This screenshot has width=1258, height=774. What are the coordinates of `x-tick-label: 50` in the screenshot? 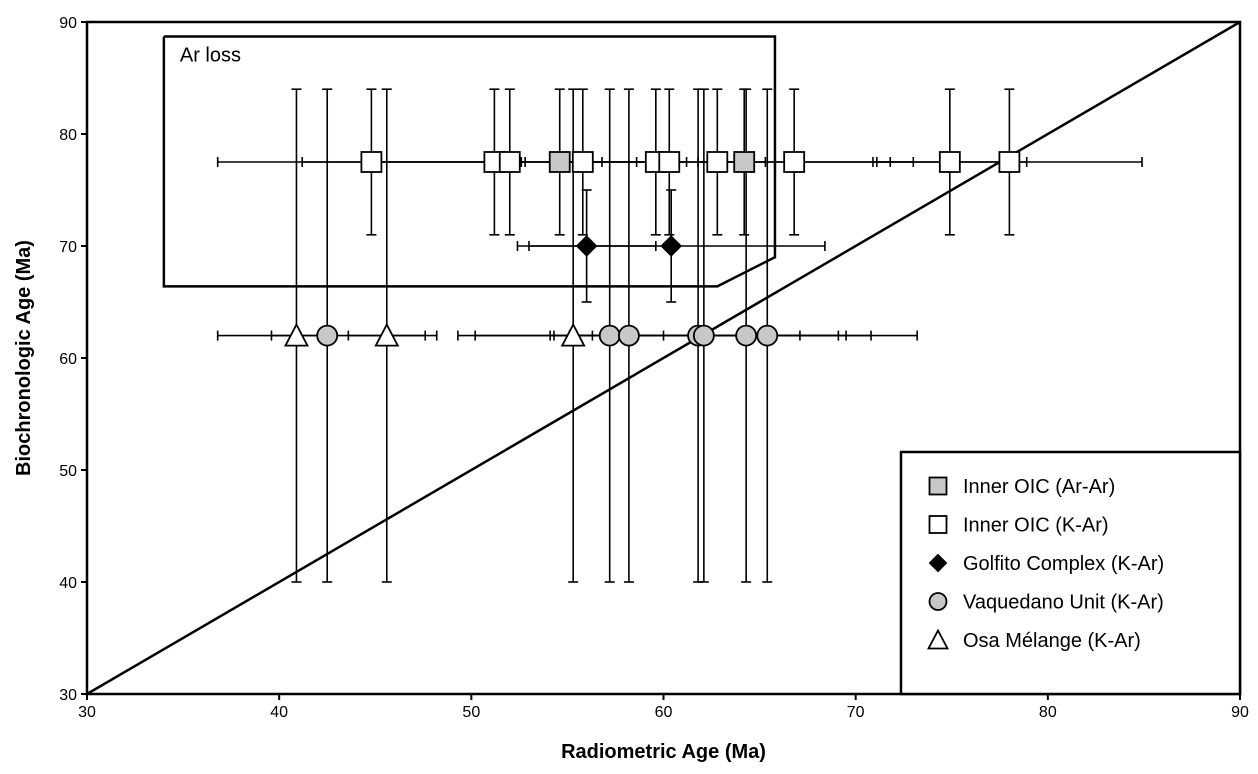 It's located at (471, 712).